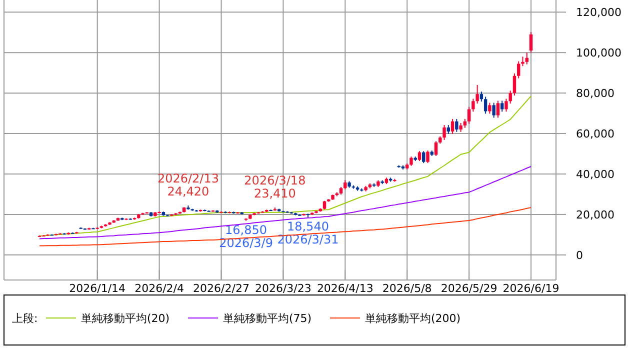 This screenshot has width=638, height=362. What do you see at coordinates (345, 288) in the screenshot?
I see `x-tick-label: 2026/4/13` at bounding box center [345, 288].